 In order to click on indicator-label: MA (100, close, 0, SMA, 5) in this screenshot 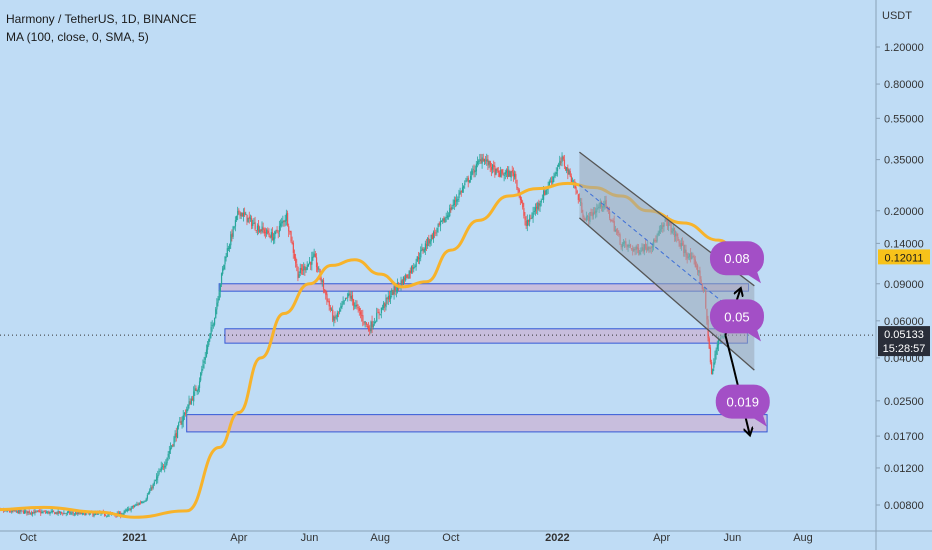, I will do `click(77, 37)`.